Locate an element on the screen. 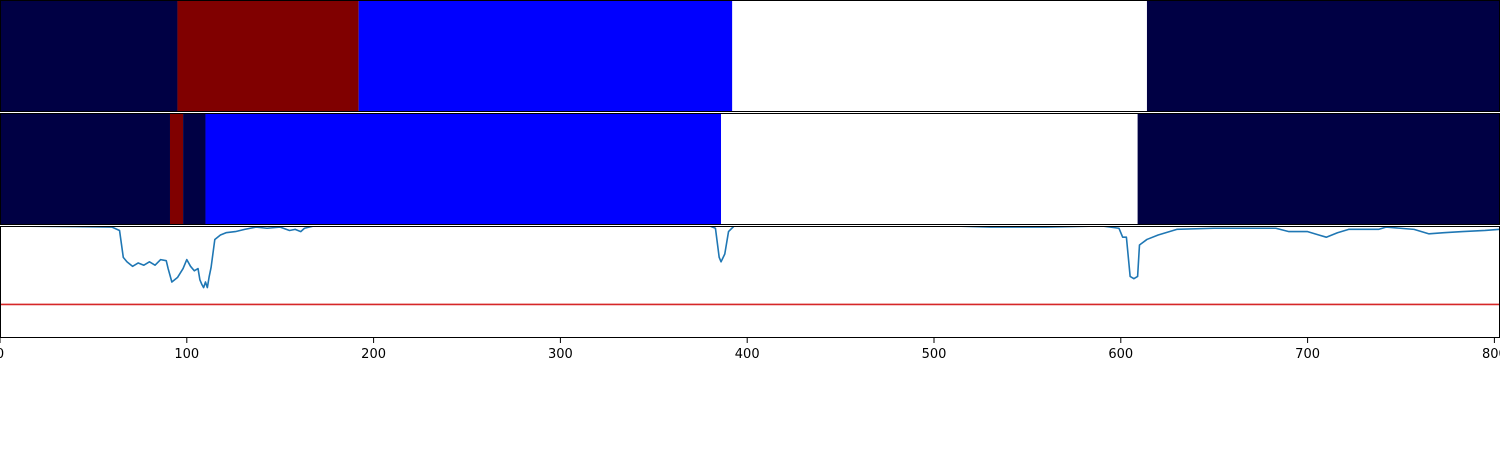 The width and height of the screenshot is (1500, 450). x-tick-label: 800 is located at coordinates (1491, 354).